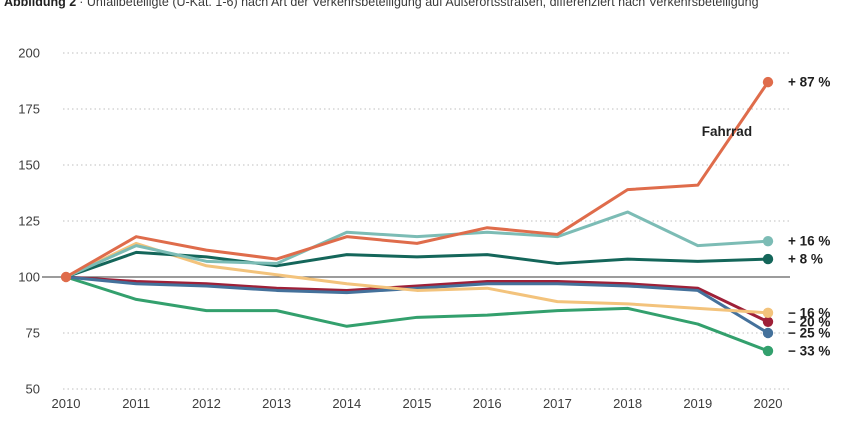 The height and width of the screenshot is (422, 844). I want to click on y-tick-75: 75, so click(33, 333).